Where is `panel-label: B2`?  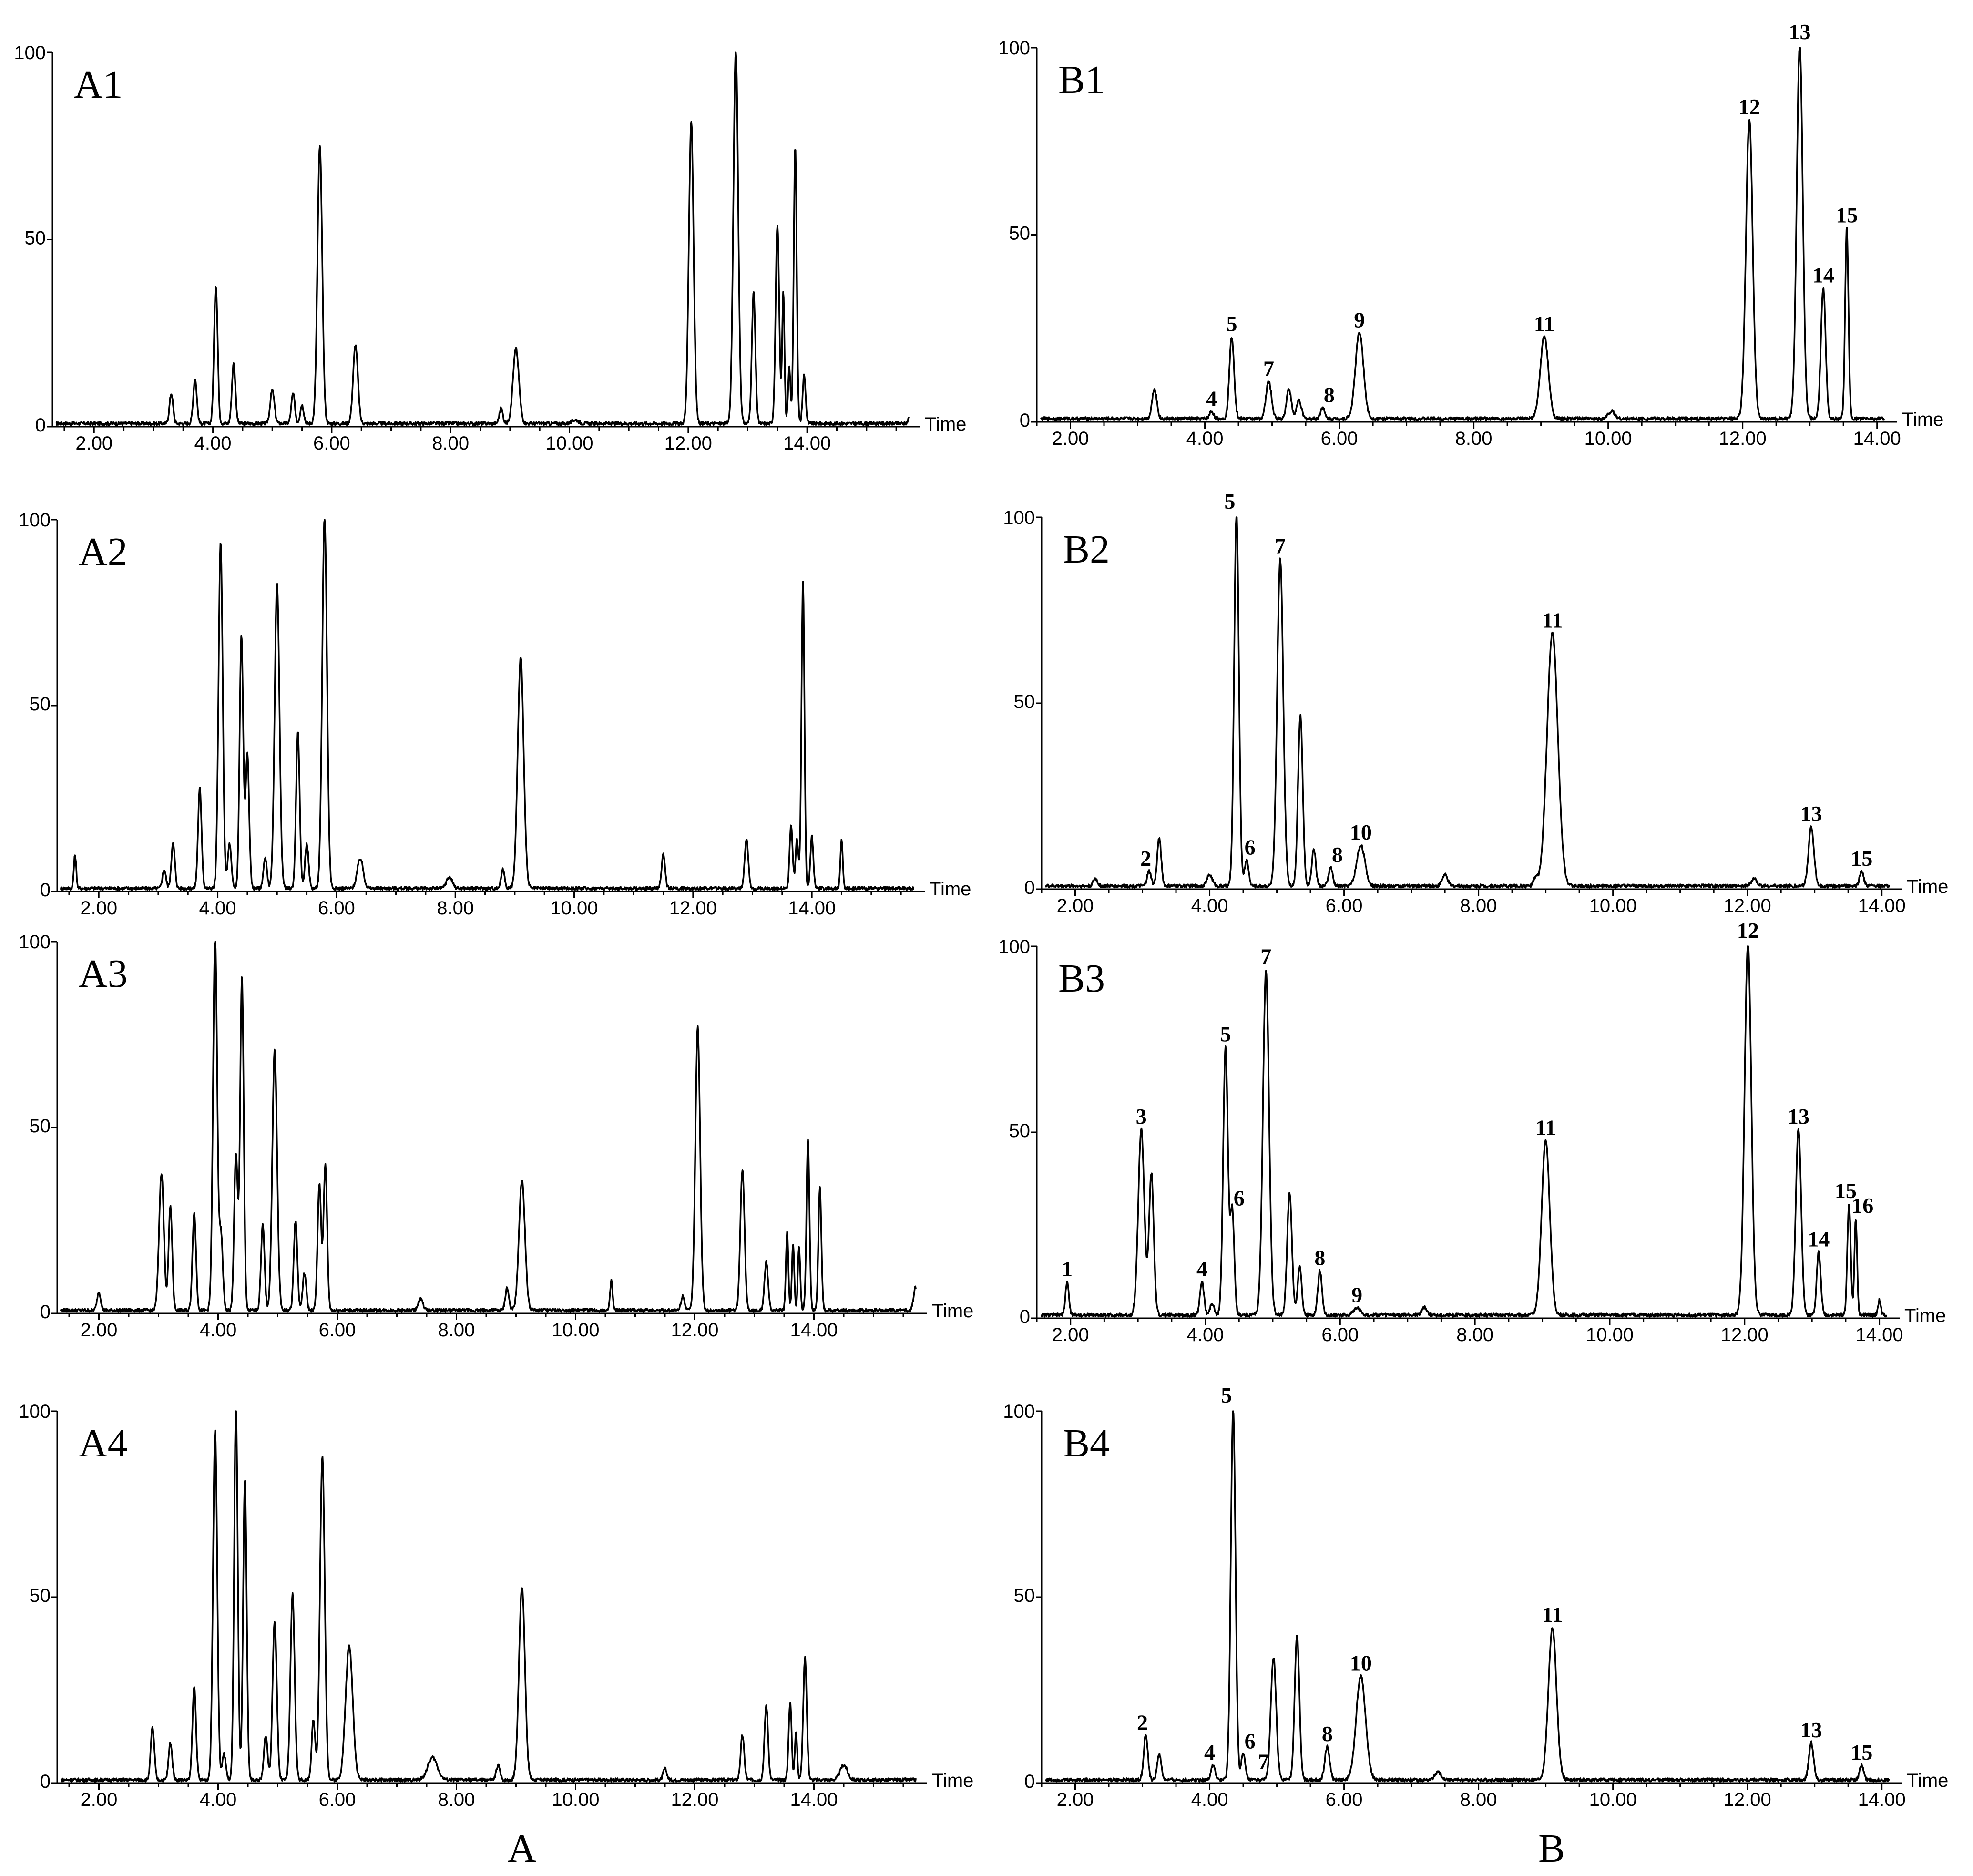
panel-label: B2 is located at coordinates (1086, 550).